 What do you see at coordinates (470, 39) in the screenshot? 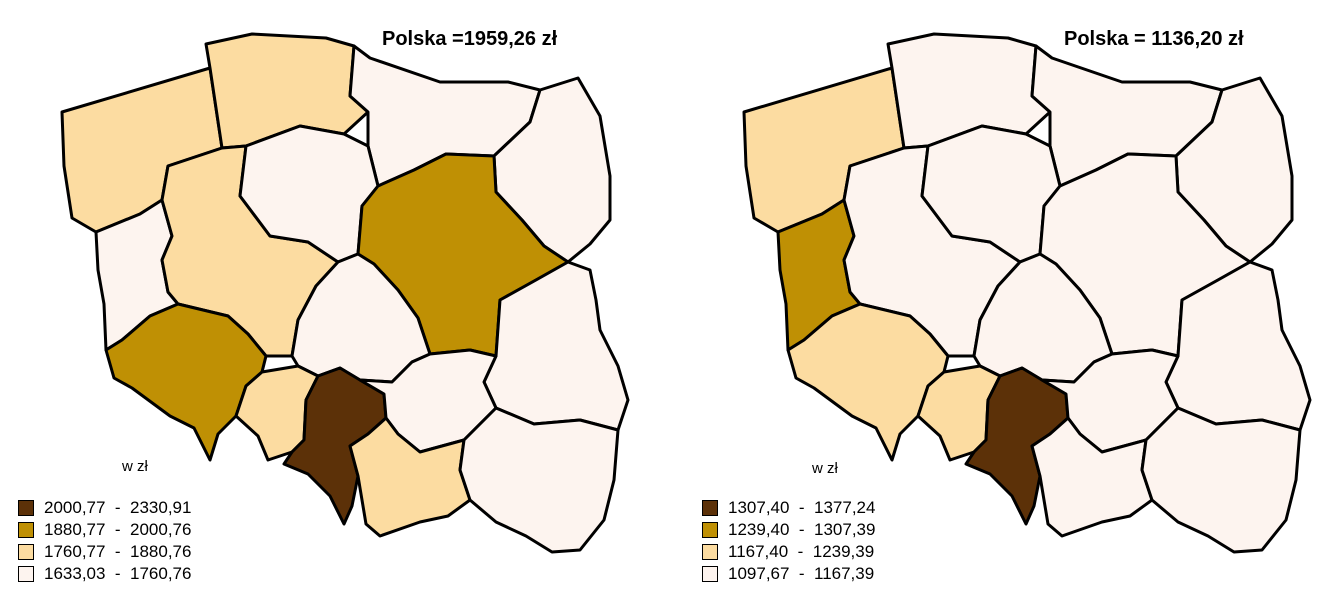
I see `map-title: Polska =1959,26 zł` at bounding box center [470, 39].